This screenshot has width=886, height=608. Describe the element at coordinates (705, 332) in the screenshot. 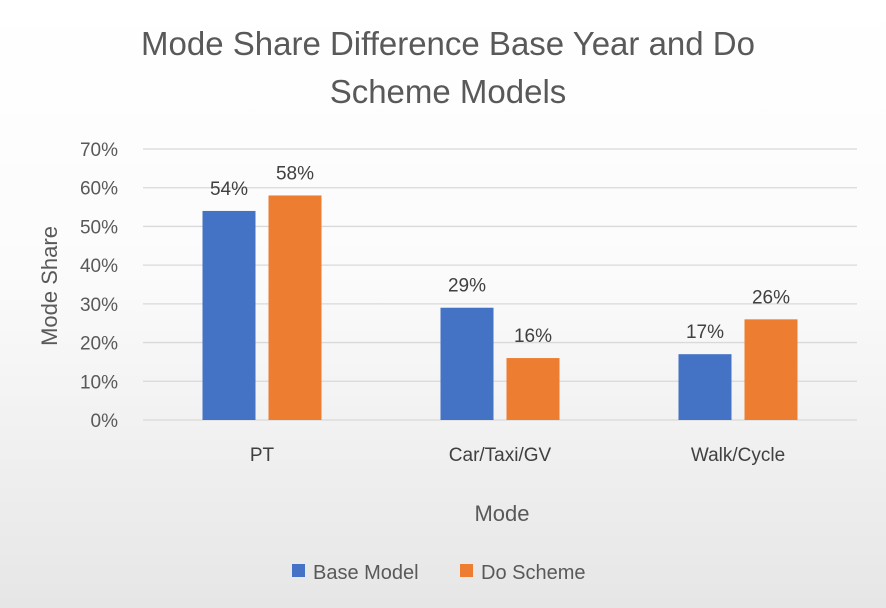

I see `data-label: 17%` at that location.